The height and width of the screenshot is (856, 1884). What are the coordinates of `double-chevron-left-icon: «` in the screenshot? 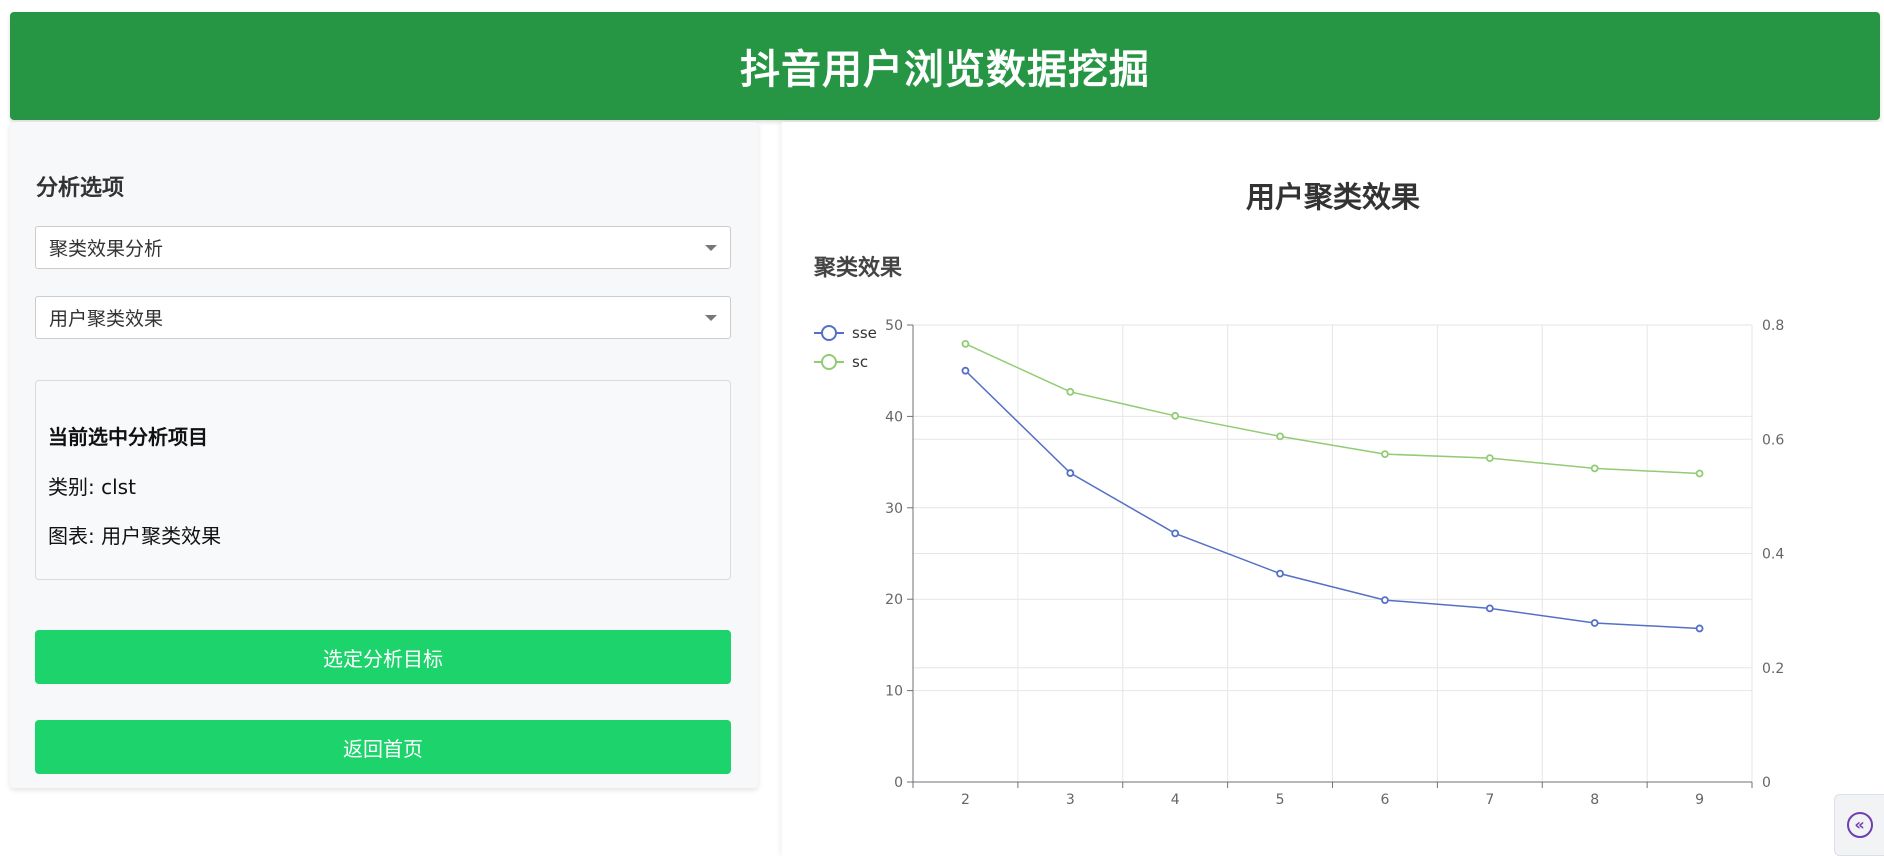 It's located at (1859, 825).